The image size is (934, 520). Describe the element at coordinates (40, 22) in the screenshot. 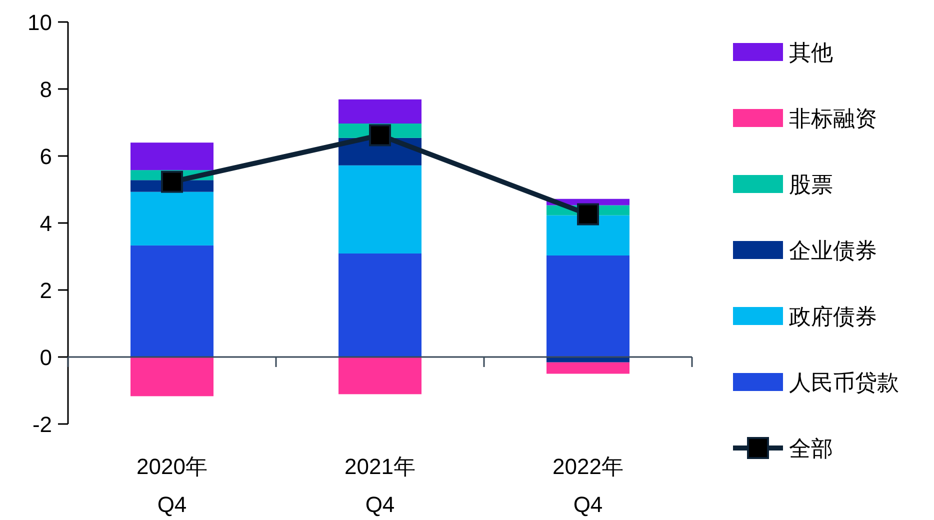

I see `y-tick-label: 10` at that location.